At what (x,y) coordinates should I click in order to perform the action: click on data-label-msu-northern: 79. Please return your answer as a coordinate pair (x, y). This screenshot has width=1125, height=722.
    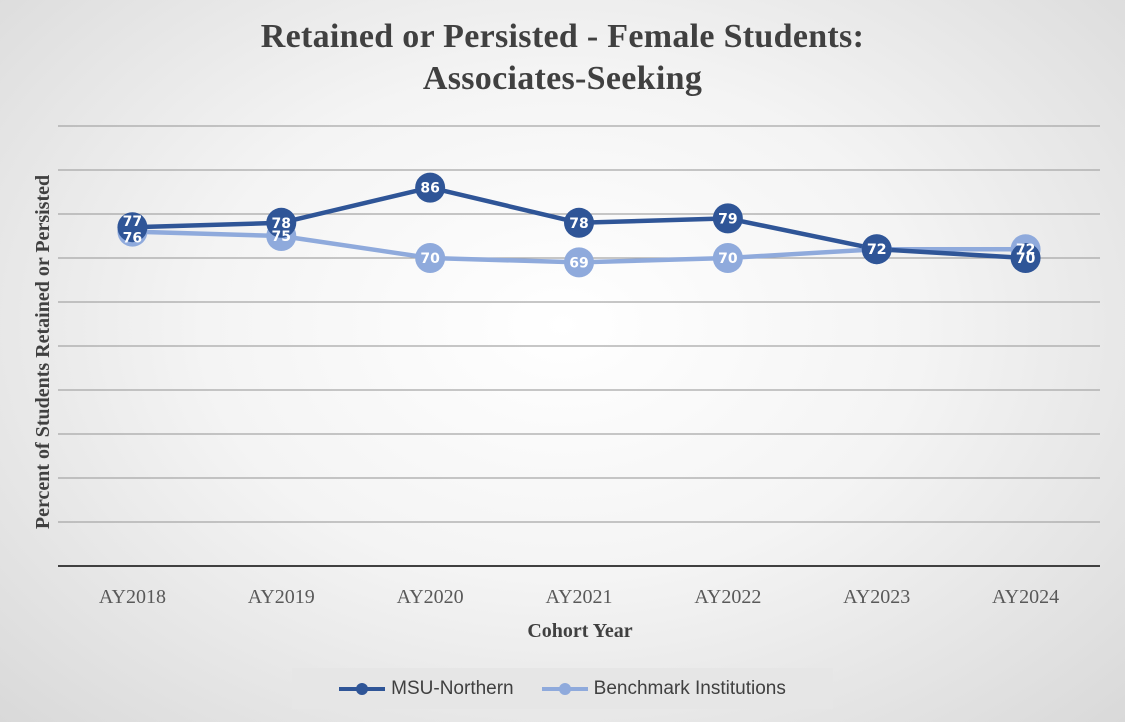
    Looking at the image, I should click on (727, 219).